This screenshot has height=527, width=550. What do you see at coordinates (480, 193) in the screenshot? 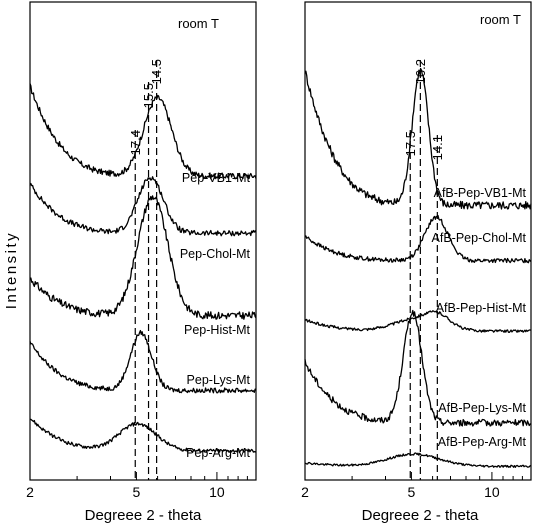
I see `series-label-1: AfB-Pep-VB1-Mt` at bounding box center [480, 193].